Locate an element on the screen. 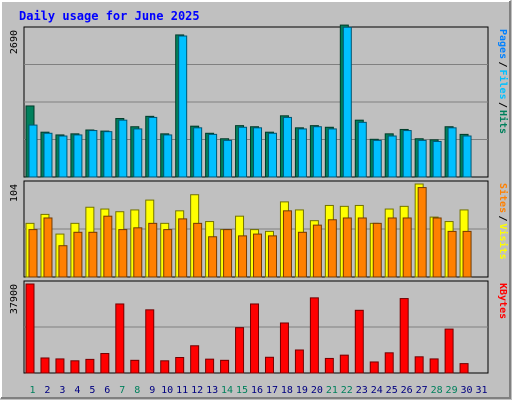  chart-title: Daily usage for June 2025 is located at coordinates (109, 16).